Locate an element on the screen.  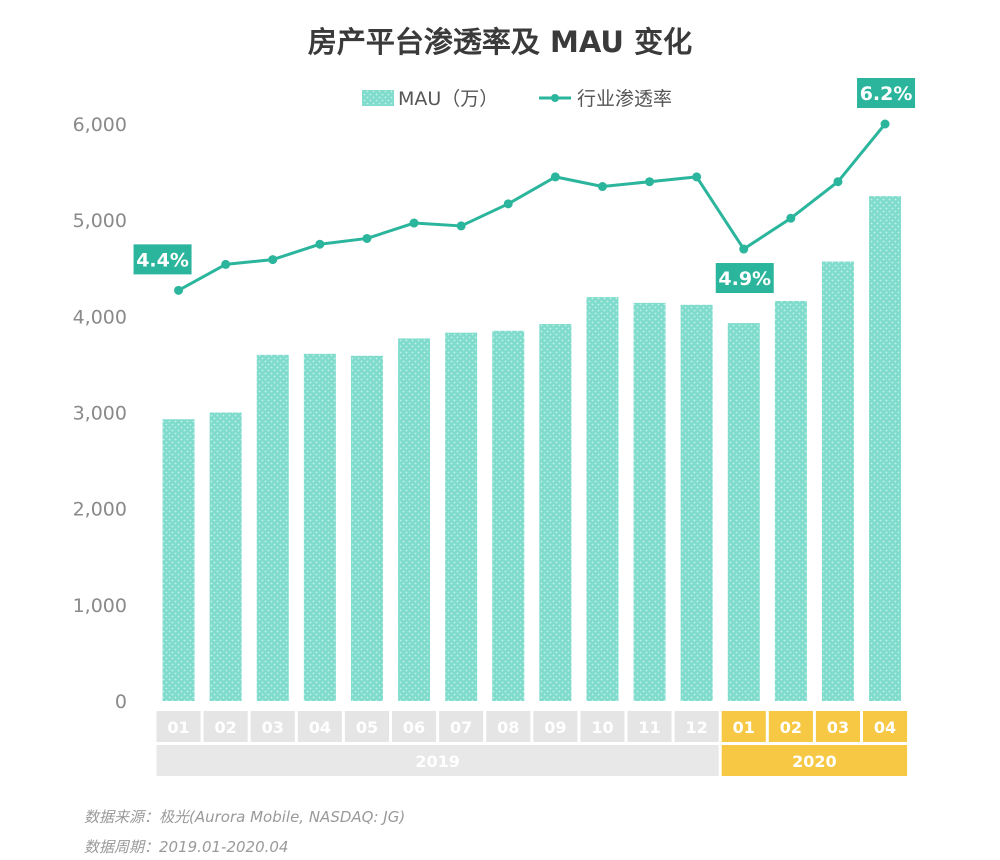
year-label: 2019 is located at coordinates (437, 761).